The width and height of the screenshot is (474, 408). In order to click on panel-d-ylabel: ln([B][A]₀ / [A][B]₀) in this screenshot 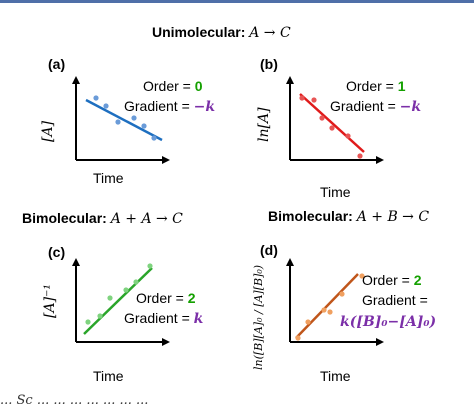, I will do `click(258, 317)`.